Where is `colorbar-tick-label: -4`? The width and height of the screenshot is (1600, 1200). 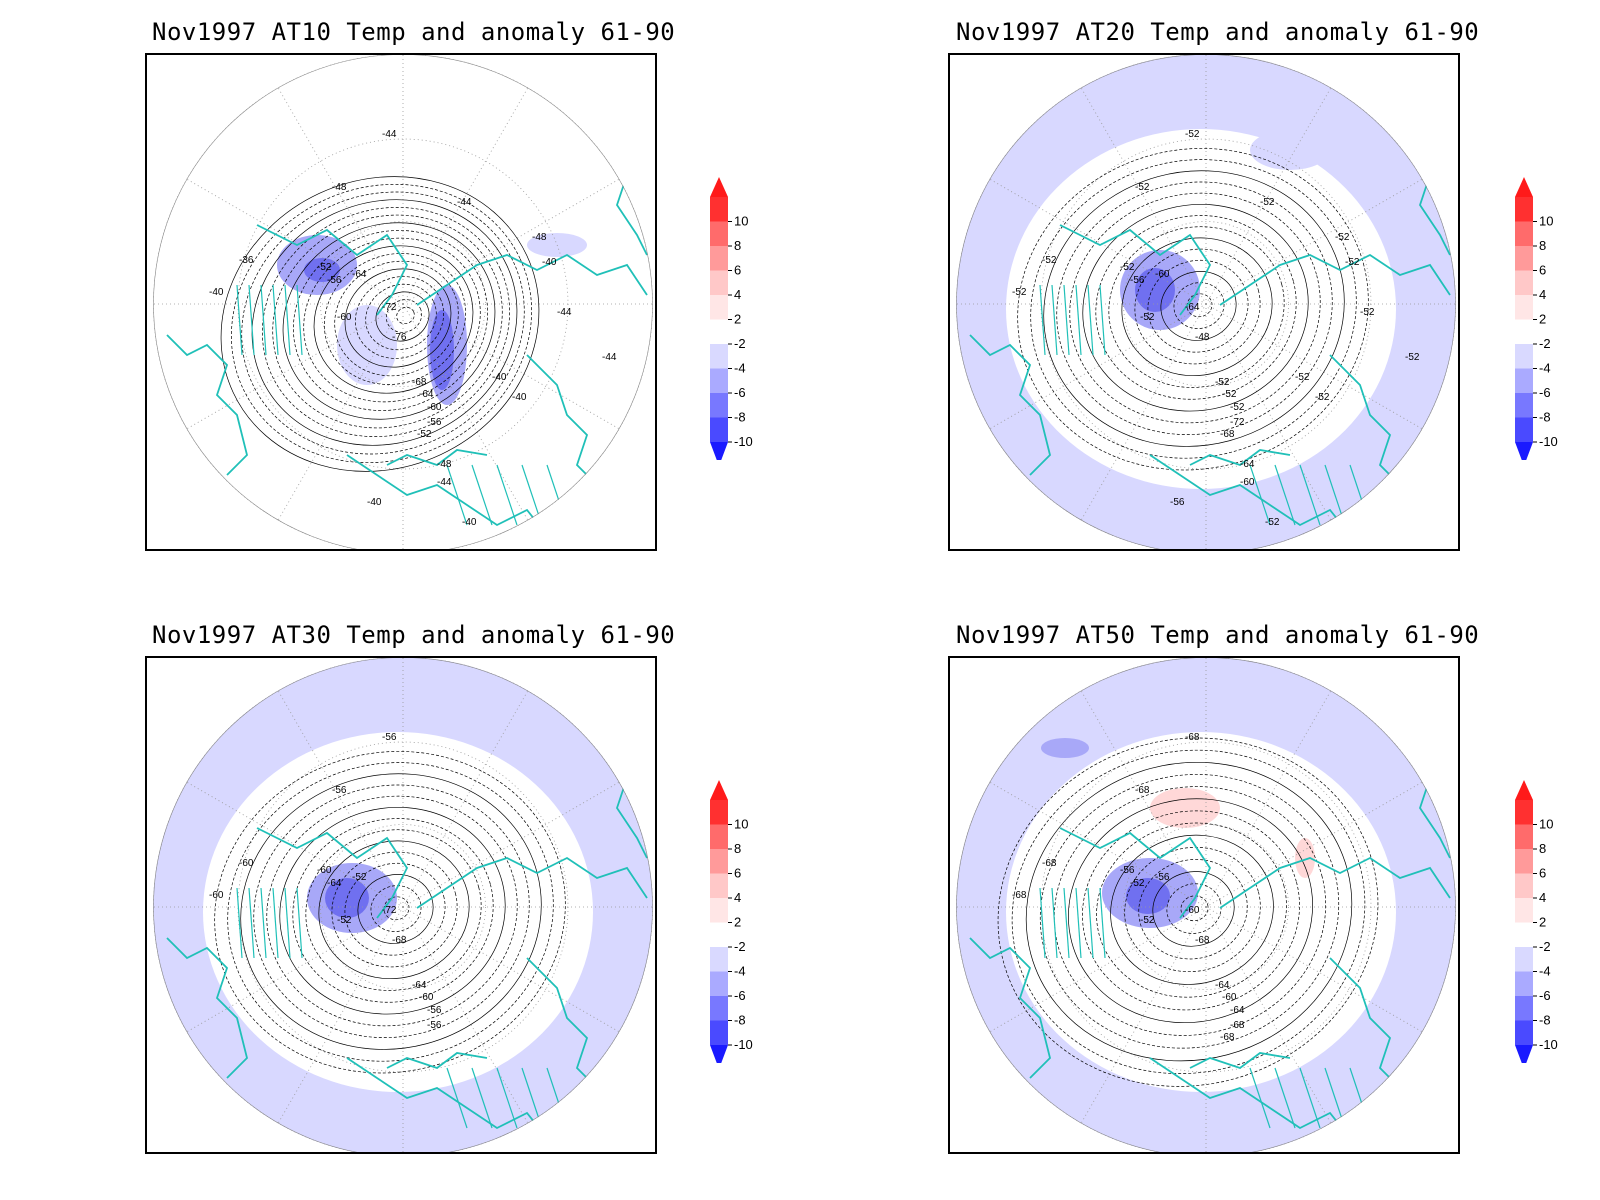
colorbar-tick-label: -4 is located at coordinates (1545, 971).